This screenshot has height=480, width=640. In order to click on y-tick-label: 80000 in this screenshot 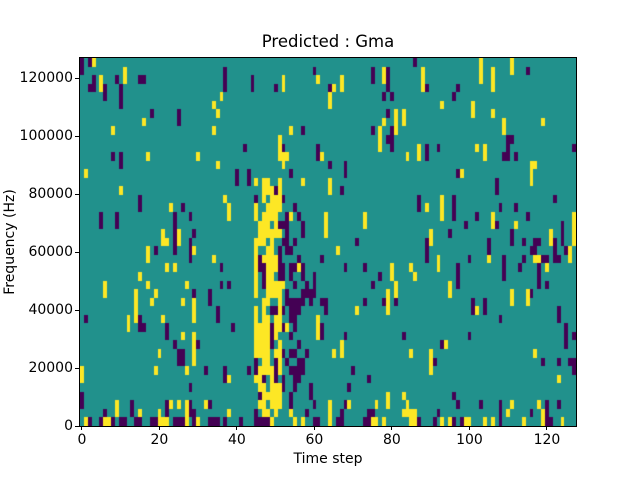, I will do `click(50, 194)`.